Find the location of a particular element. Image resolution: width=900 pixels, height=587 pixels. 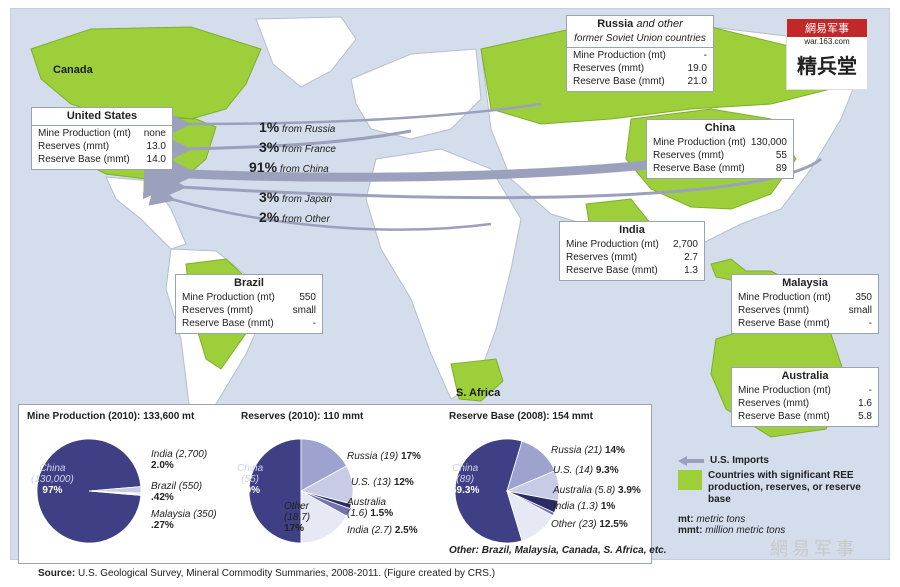

pie1-label-china: China (130,000) 97% is located at coordinates (52, 479).